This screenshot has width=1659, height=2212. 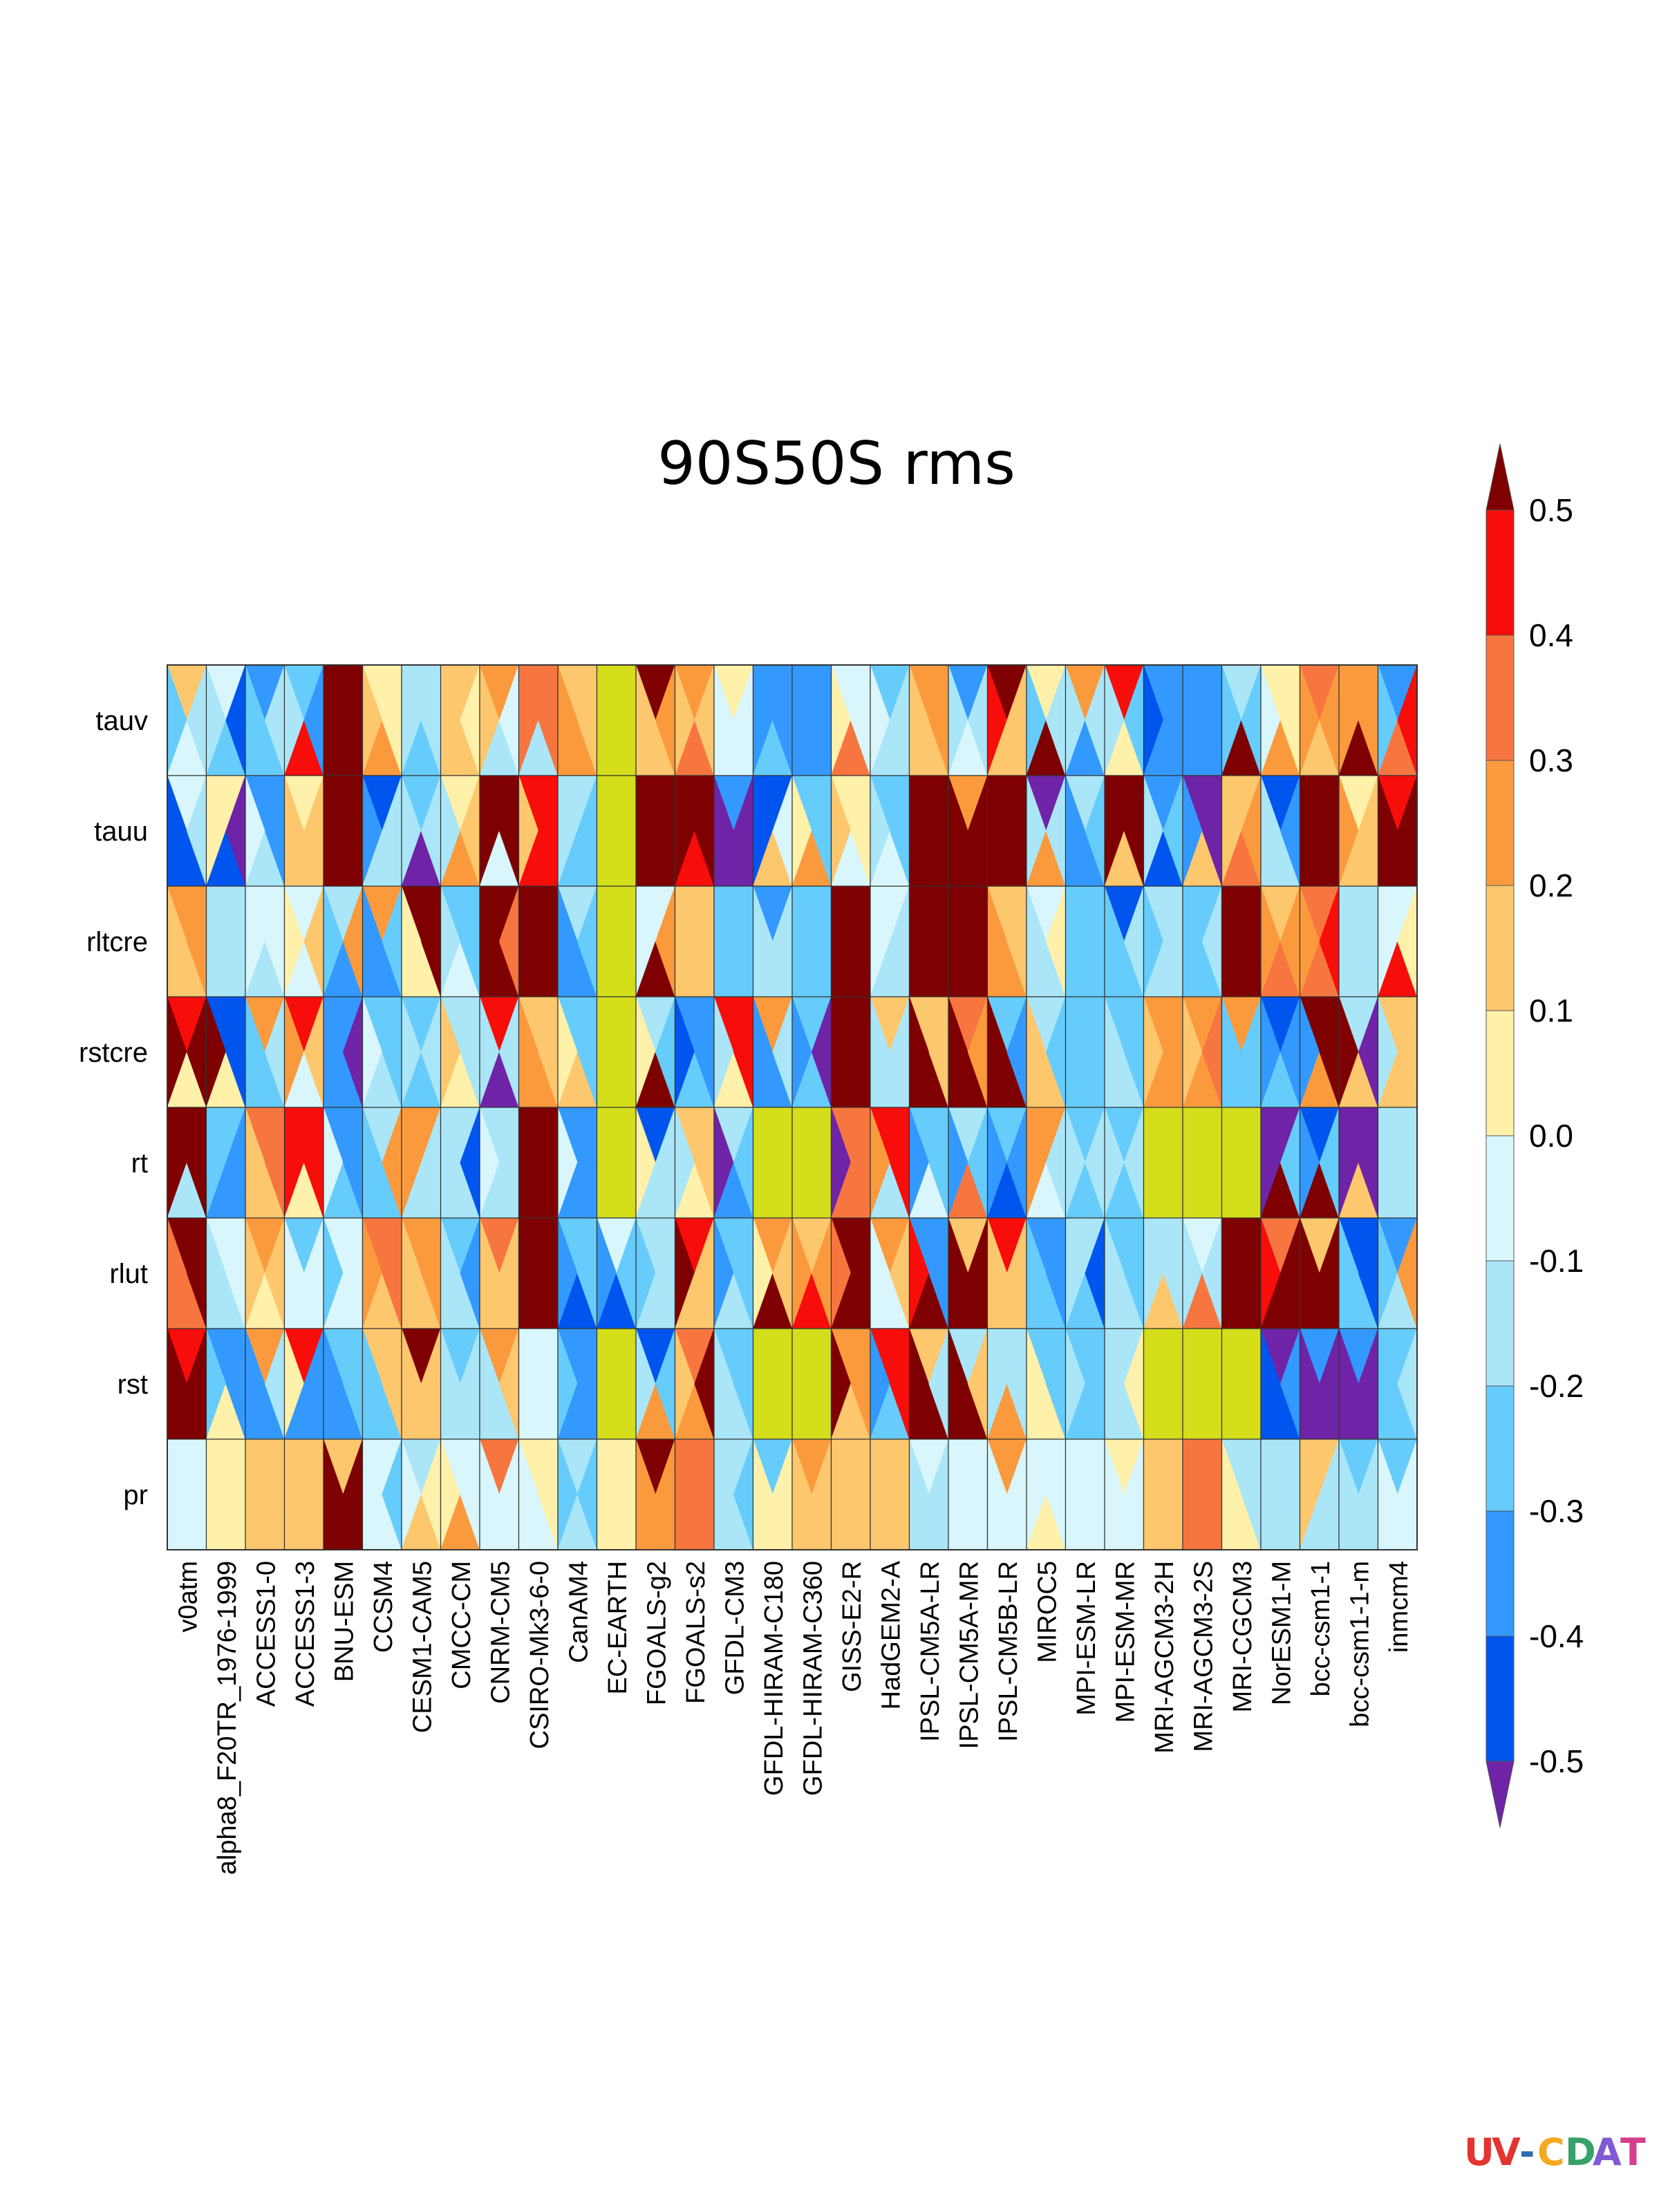 I want to click on colorbar-tick-label: 0.0, so click(x=1551, y=1136).